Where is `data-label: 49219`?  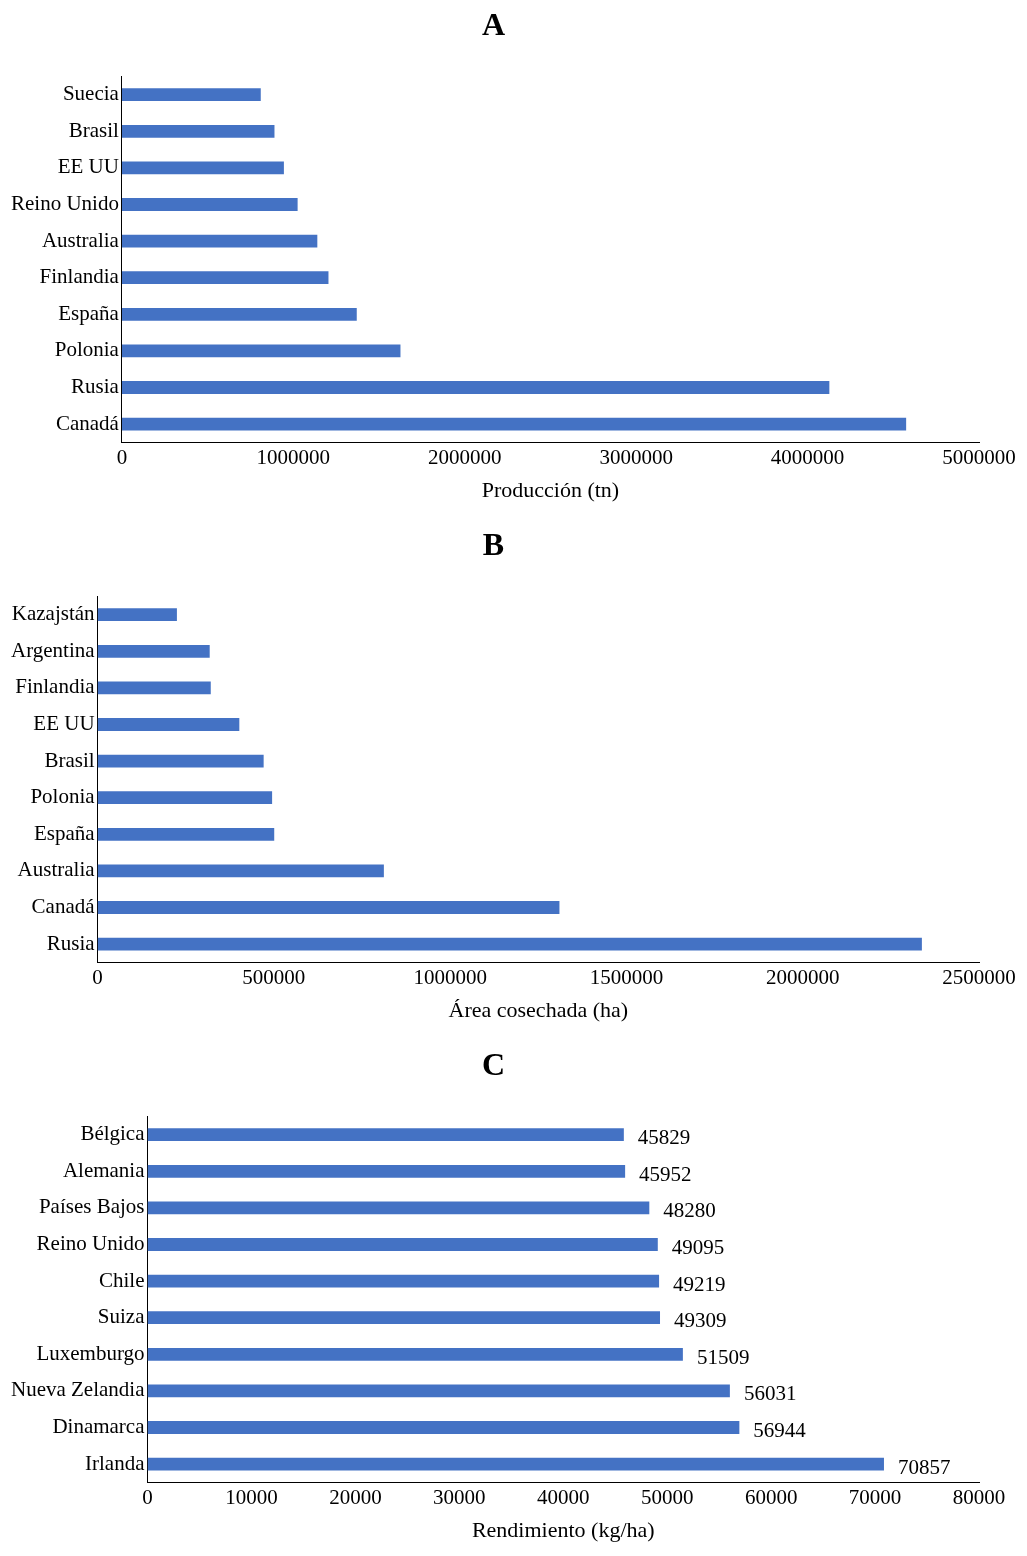
data-label: 49219 is located at coordinates (699, 1283).